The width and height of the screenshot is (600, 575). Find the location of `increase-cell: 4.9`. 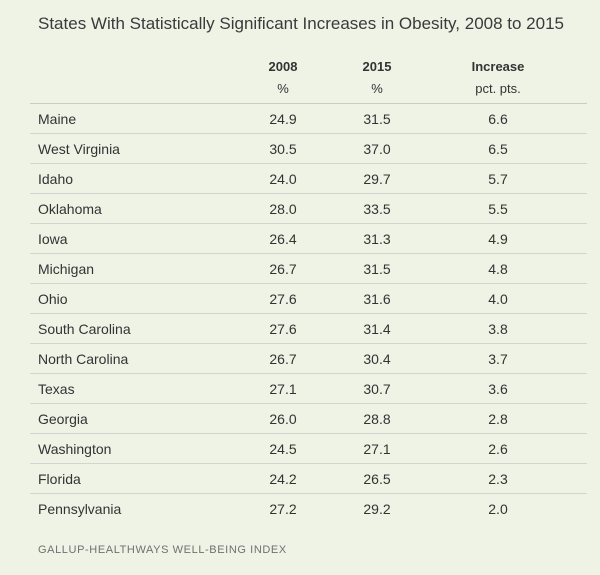

increase-cell: 4.9 is located at coordinates (498, 239).